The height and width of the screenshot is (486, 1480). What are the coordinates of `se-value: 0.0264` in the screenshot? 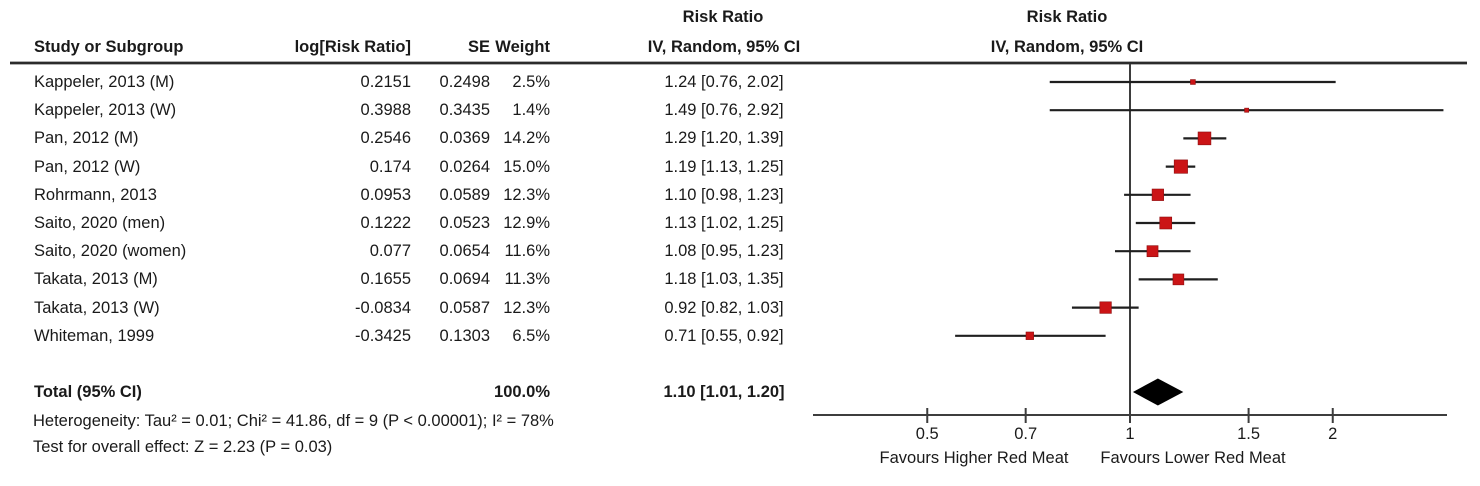 It's located at (464, 166).